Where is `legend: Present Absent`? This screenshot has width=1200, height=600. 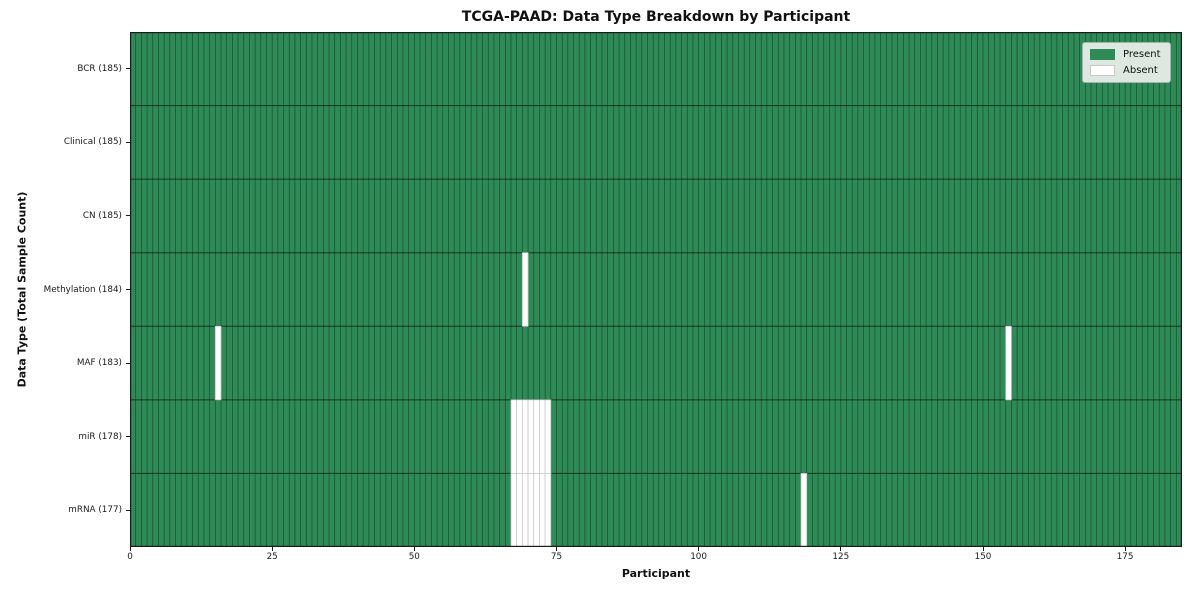 legend: Present Absent is located at coordinates (1126, 62).